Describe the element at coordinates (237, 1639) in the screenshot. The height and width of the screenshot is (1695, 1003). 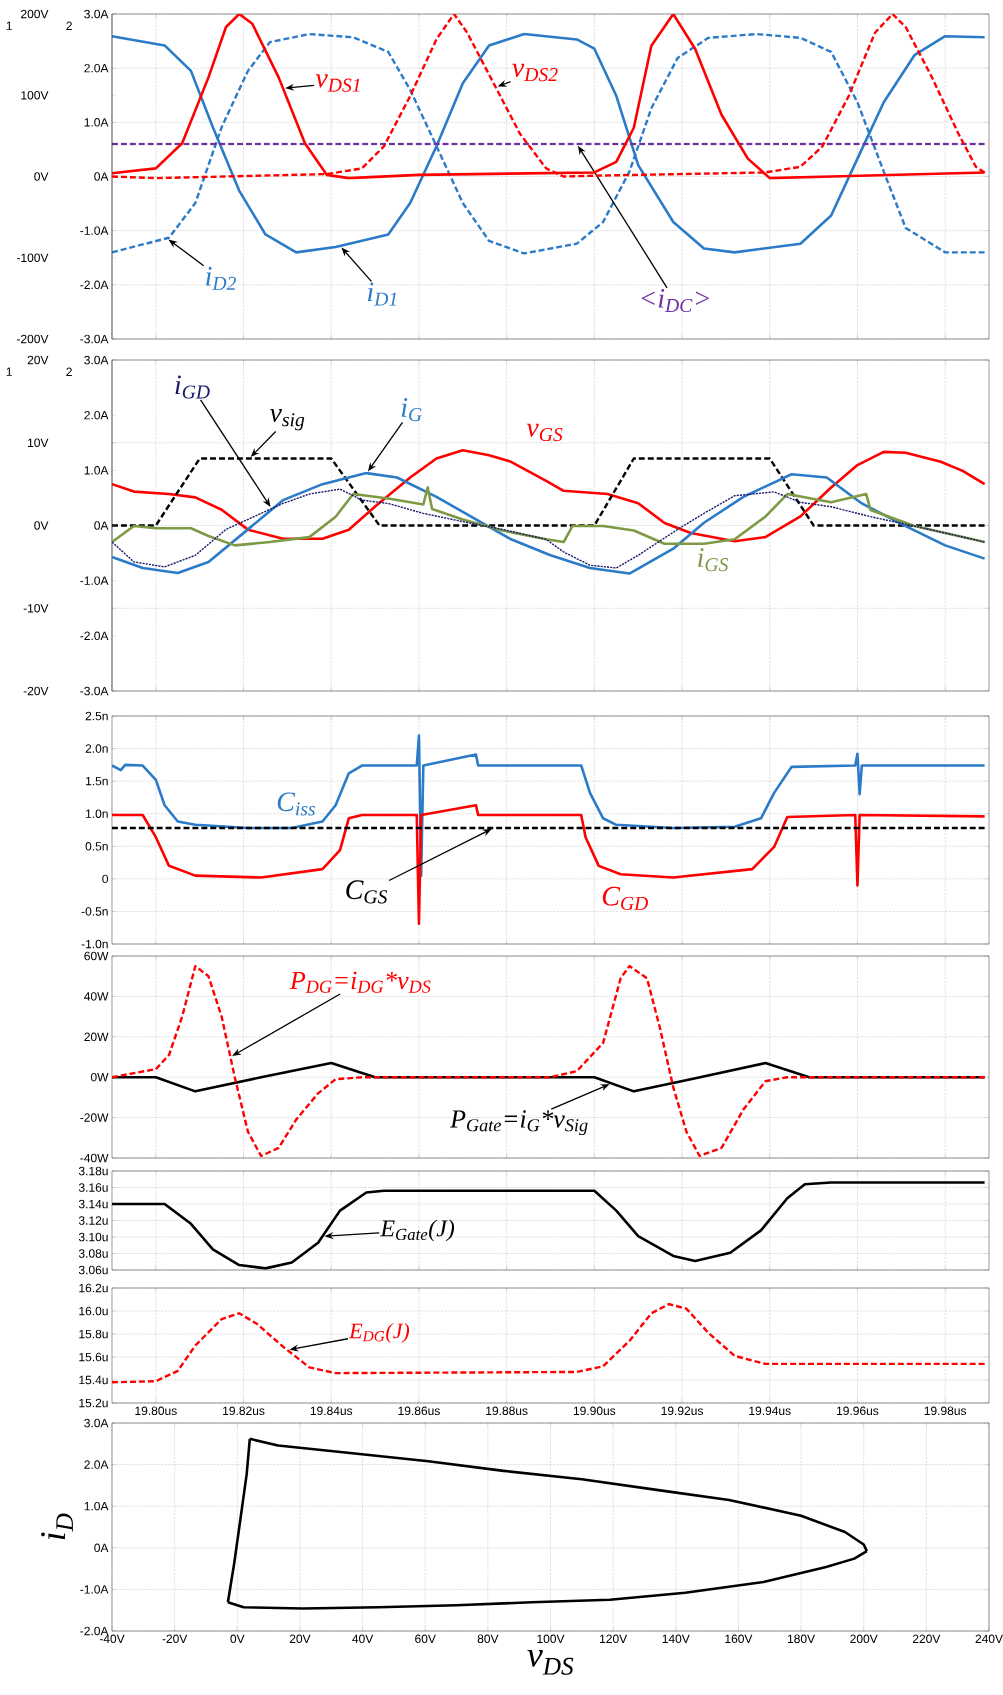
I see `x-tick-label: 0V` at that location.